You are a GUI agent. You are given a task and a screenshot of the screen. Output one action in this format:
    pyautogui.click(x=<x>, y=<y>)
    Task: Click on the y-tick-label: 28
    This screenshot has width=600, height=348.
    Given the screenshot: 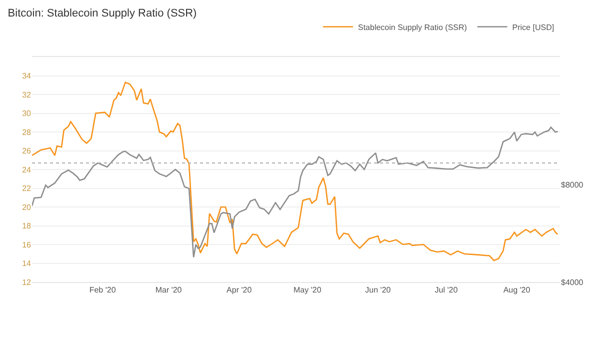 What is the action you would take?
    pyautogui.click(x=27, y=132)
    